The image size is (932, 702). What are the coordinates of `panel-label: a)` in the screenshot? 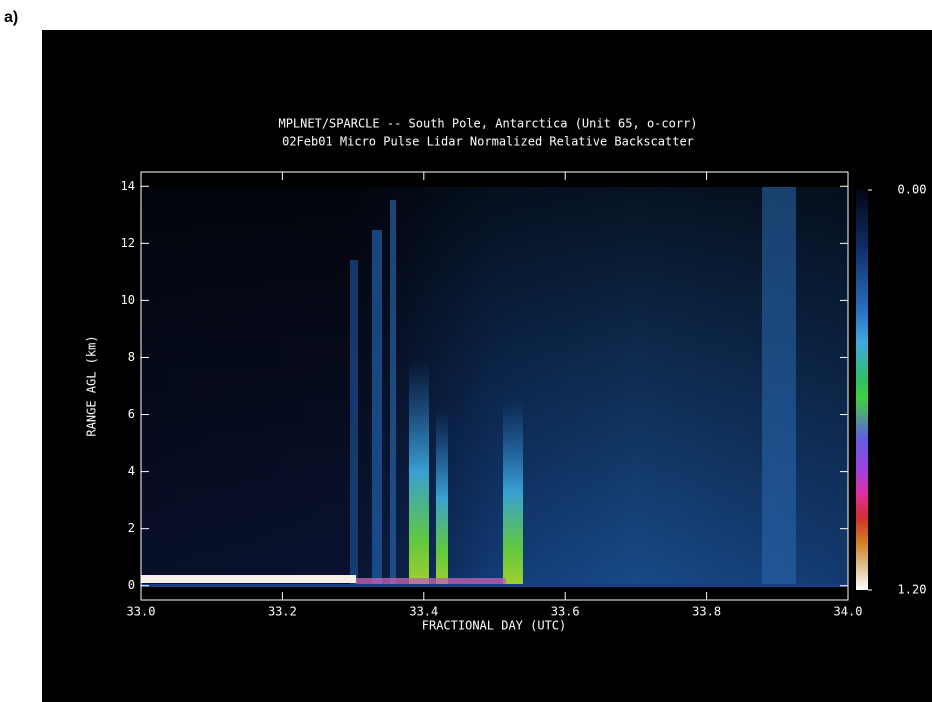 It's located at (11, 17).